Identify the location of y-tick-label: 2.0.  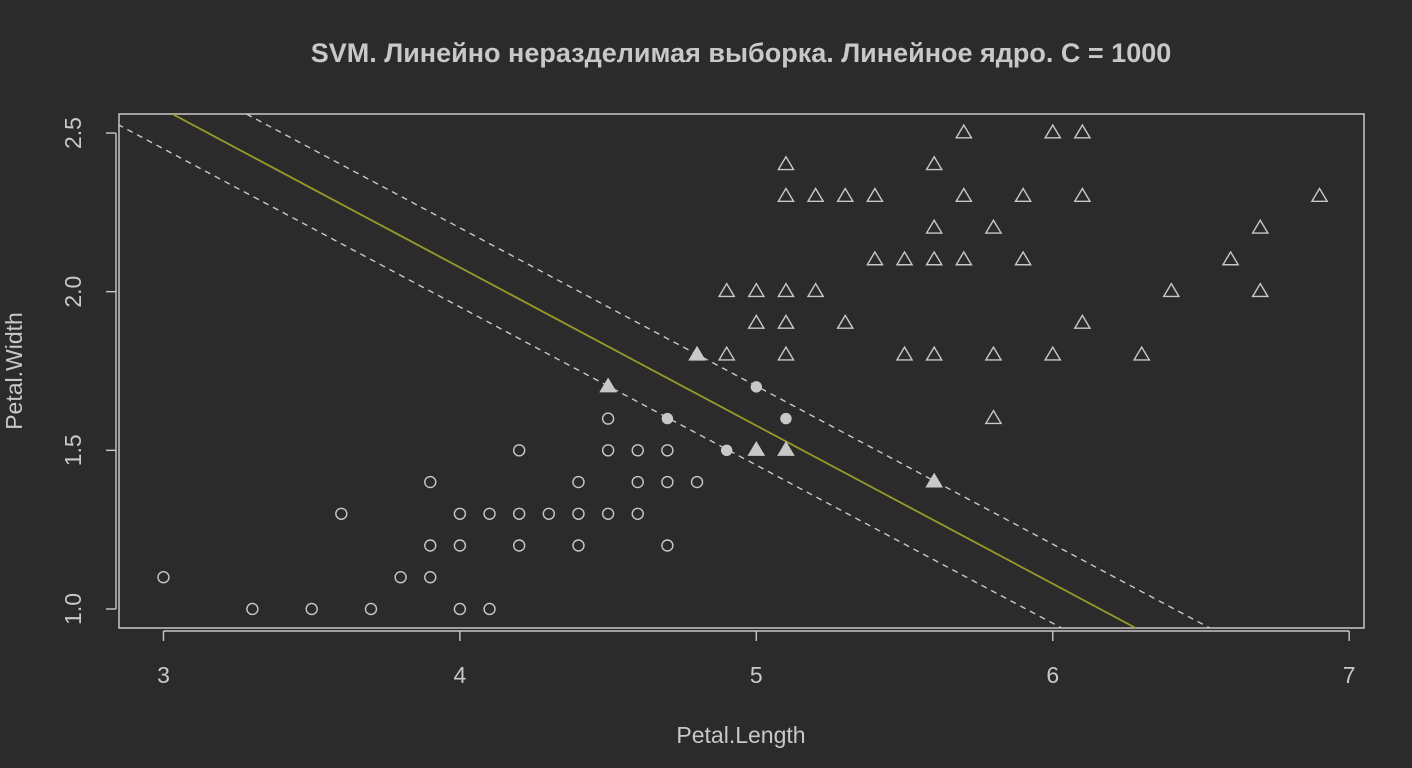
(73, 292).